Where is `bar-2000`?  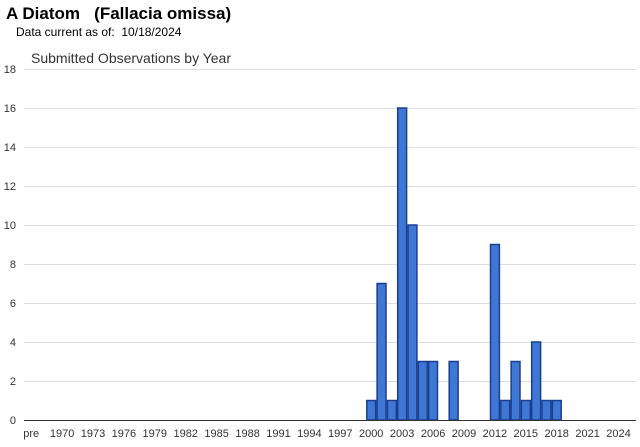 bar-2000 is located at coordinates (371, 410).